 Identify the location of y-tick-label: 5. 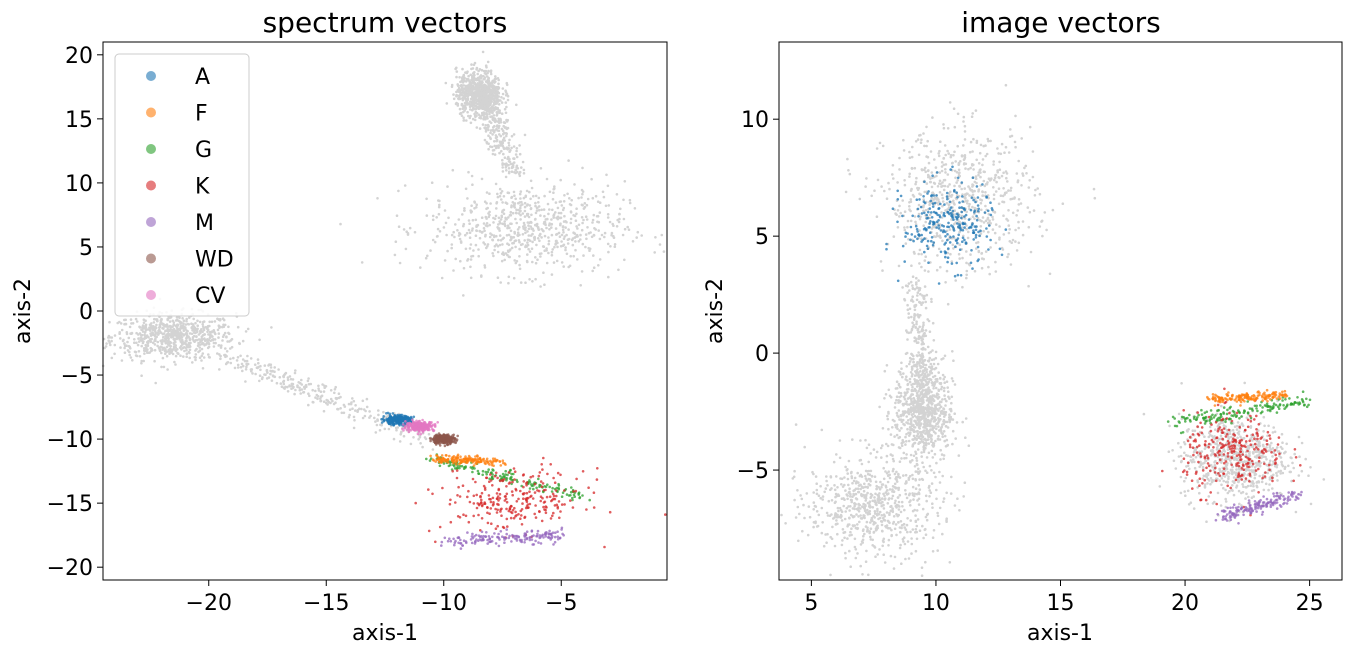
(86, 248).